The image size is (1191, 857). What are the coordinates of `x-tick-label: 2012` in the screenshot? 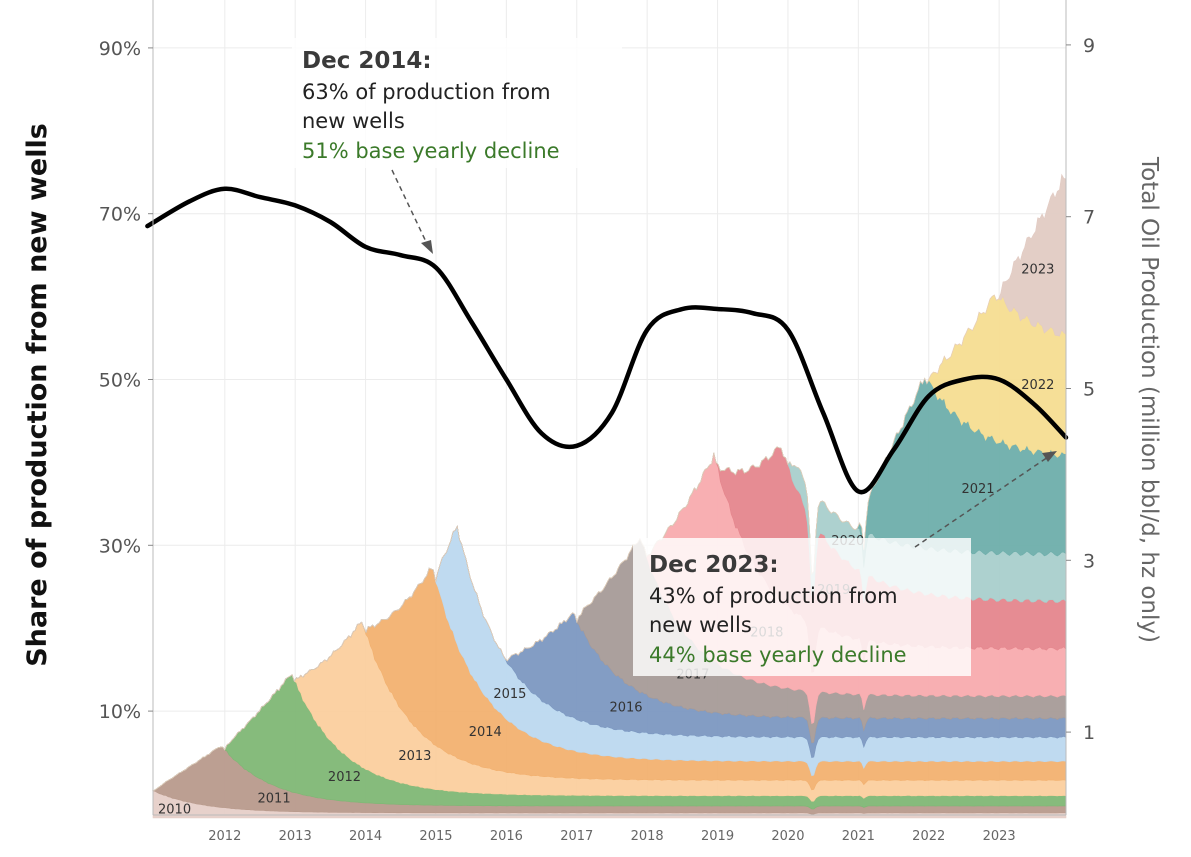 It's located at (224, 836).